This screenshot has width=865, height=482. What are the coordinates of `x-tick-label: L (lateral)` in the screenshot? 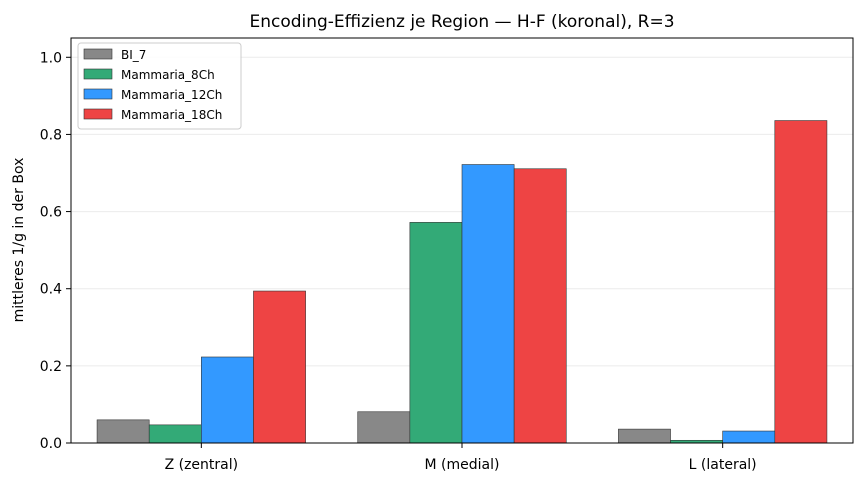 It's located at (723, 465).